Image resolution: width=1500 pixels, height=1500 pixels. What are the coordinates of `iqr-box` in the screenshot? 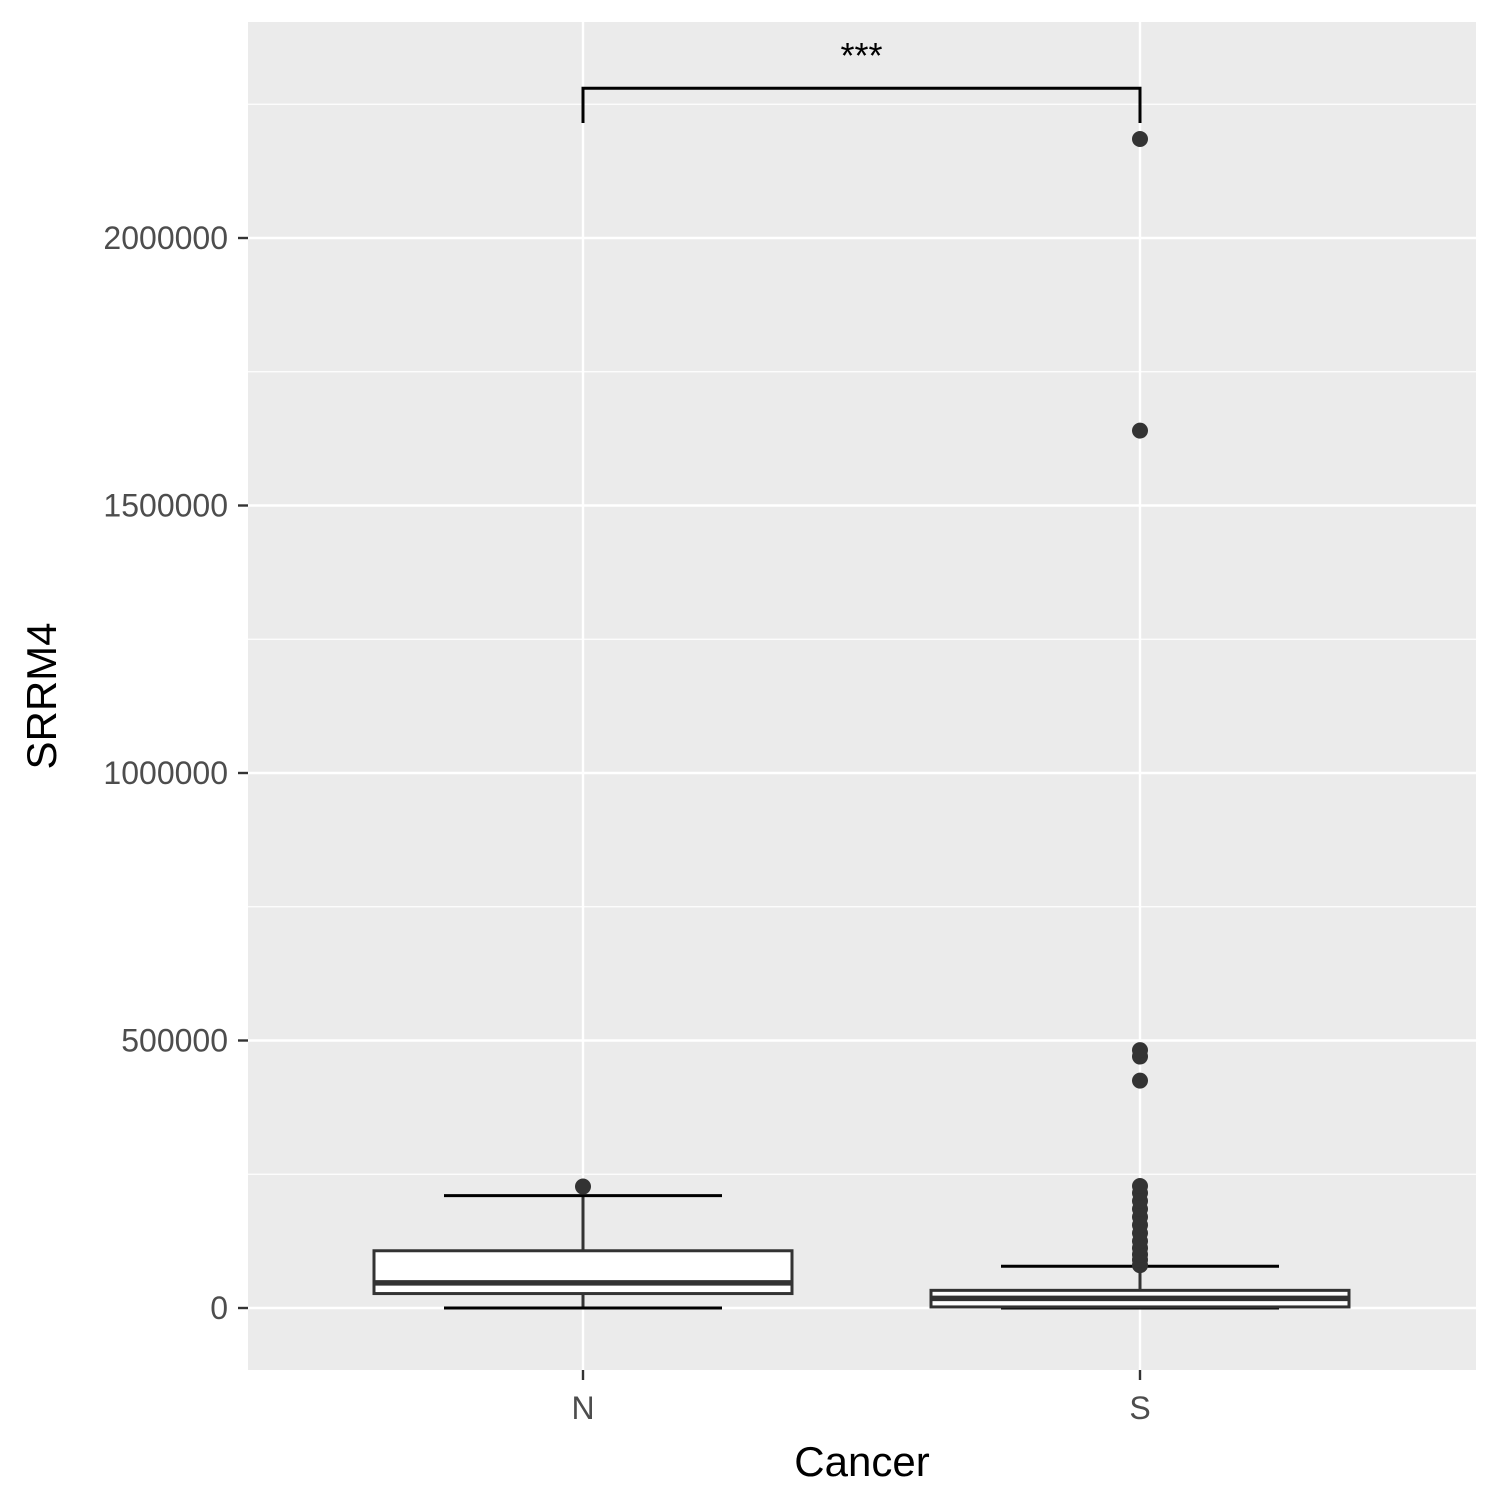 It's located at (583, 1272).